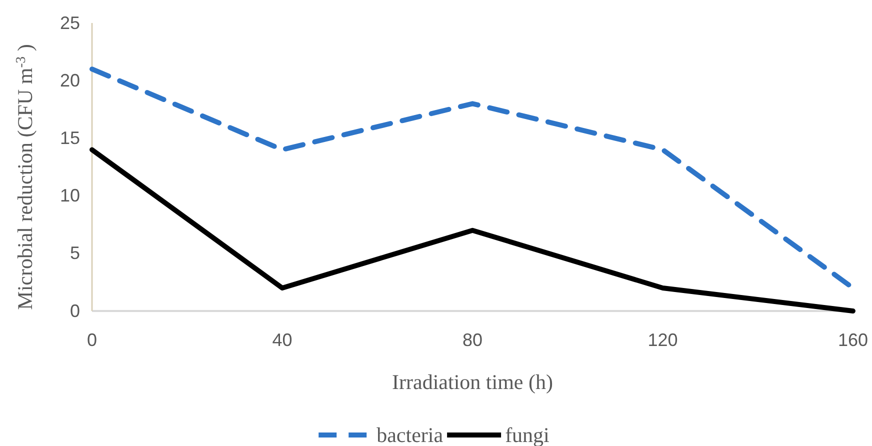 The image size is (872, 446). What do you see at coordinates (410, 434) in the screenshot?
I see `legend-label: bacteria` at bounding box center [410, 434].